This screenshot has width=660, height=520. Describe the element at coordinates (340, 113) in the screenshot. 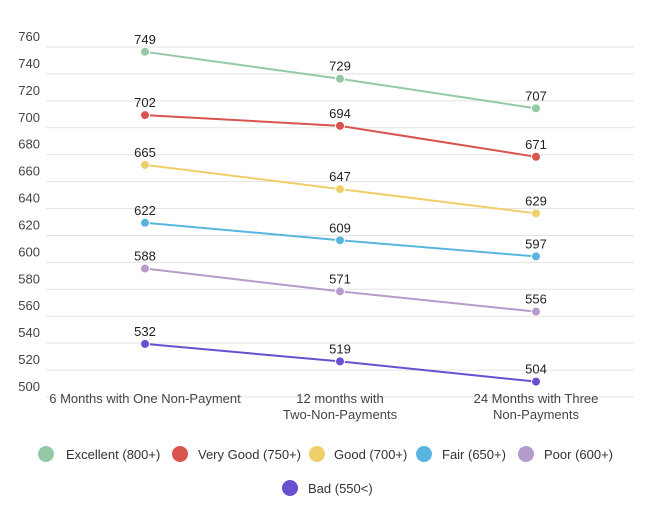

I see `data-label: 694` at that location.